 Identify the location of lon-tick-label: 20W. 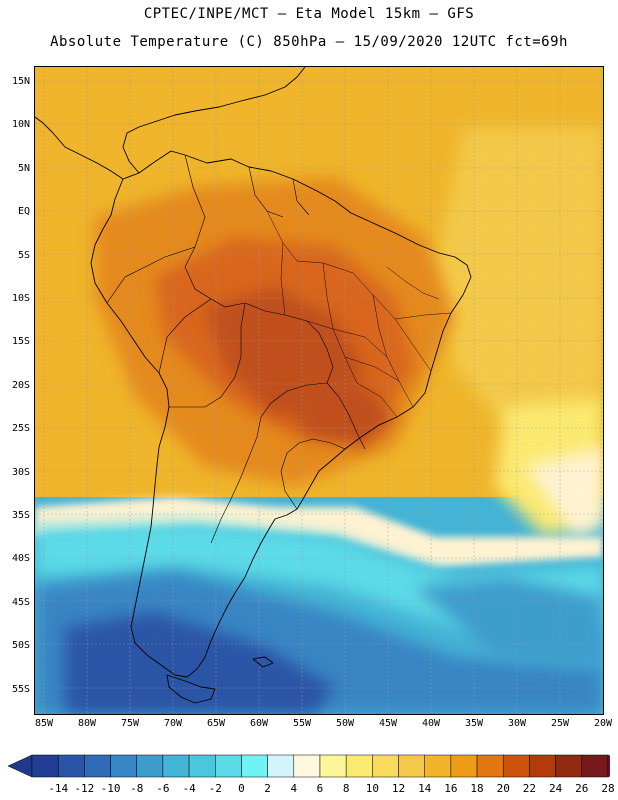
(603, 723).